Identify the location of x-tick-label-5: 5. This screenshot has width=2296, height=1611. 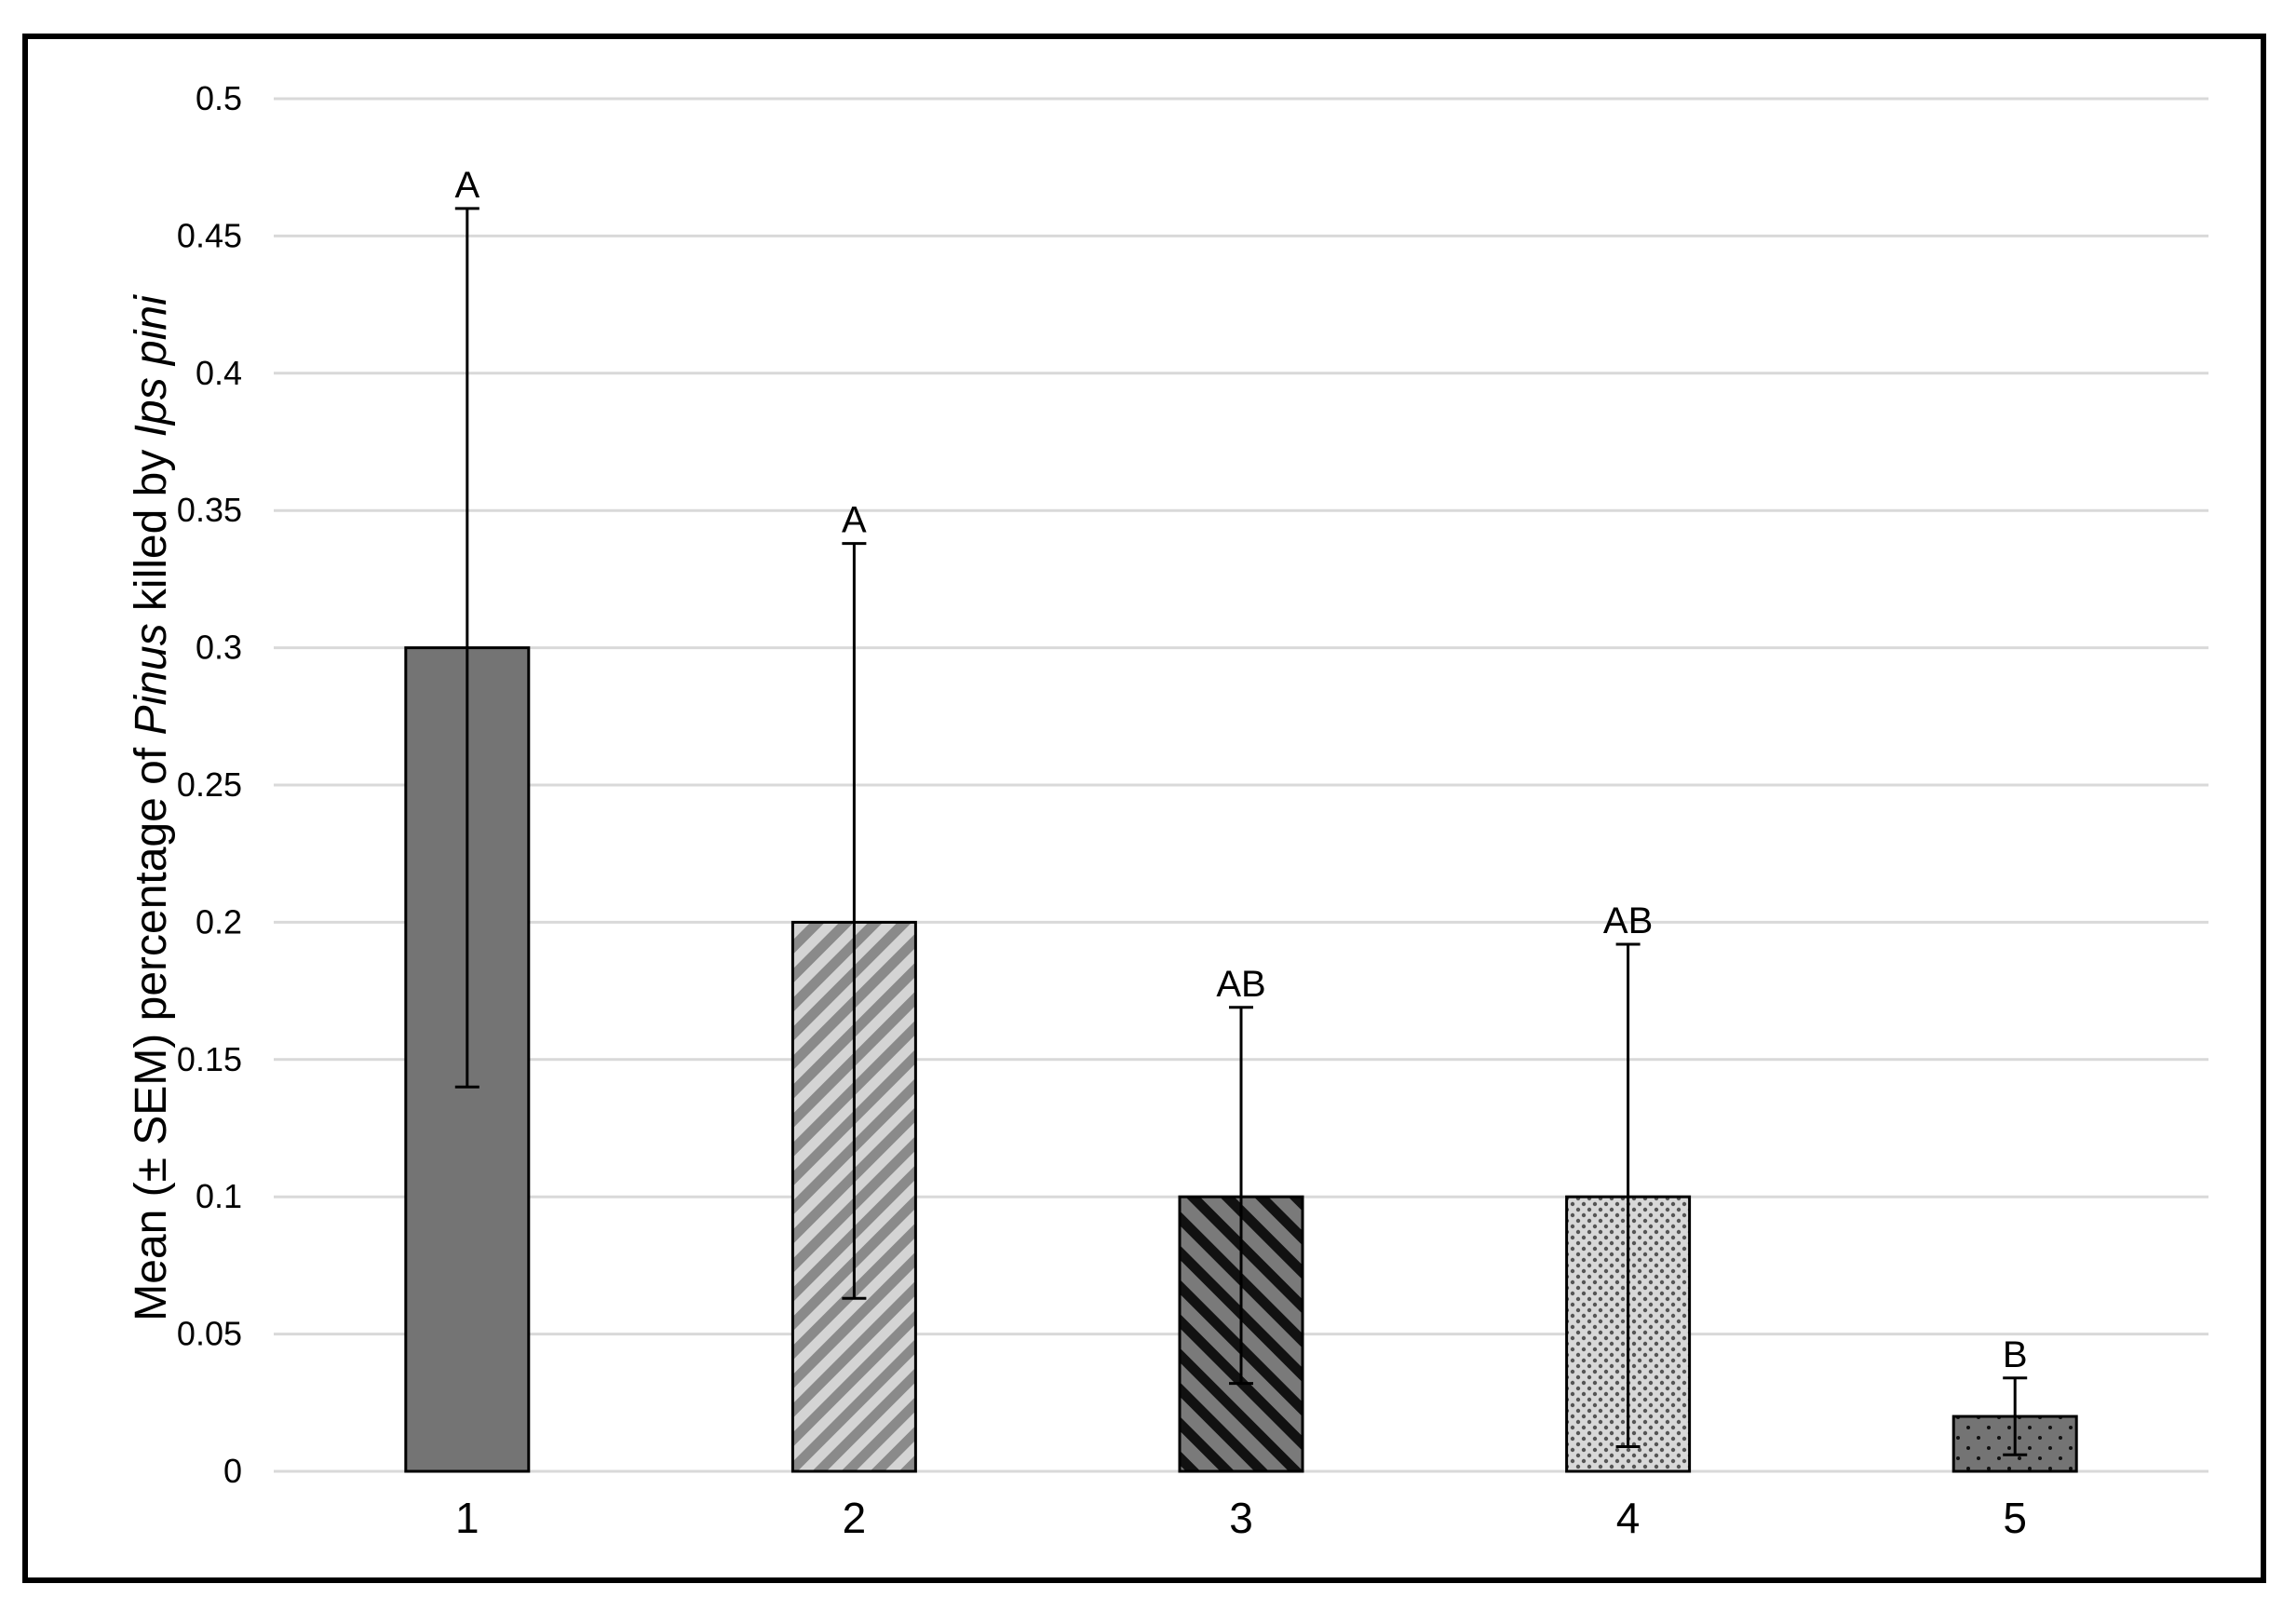
(2015, 1518).